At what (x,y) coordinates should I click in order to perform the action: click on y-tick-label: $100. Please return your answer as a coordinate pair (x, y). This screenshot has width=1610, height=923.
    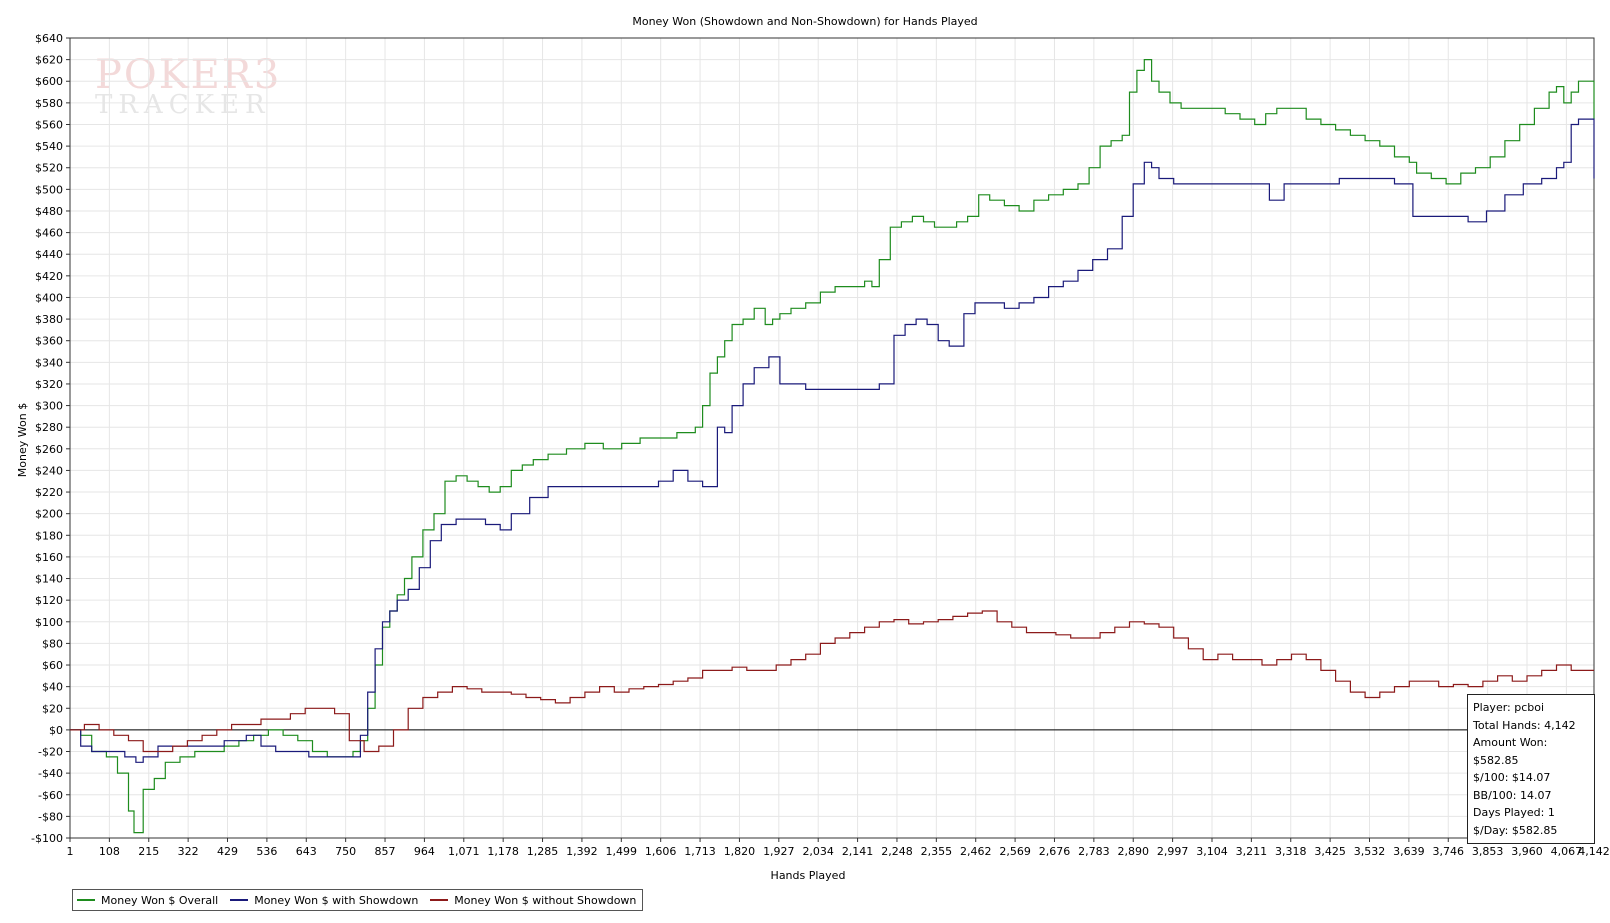
    Looking at the image, I should click on (49, 622).